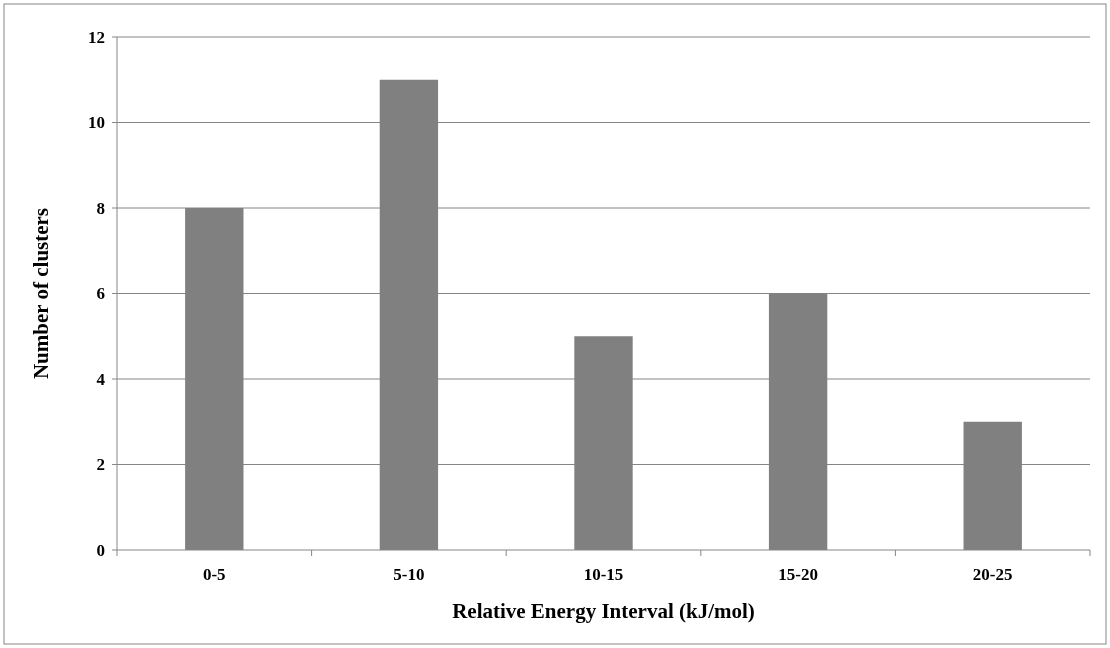  I want to click on x-axis-title: Relative Energy Interval (kJ/mol), so click(603, 611).